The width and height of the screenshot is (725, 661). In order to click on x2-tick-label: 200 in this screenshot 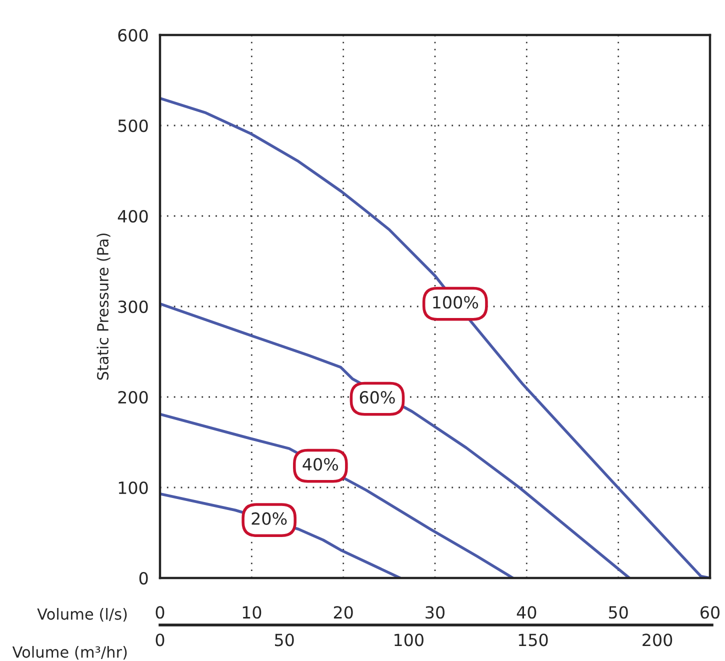, I will do `click(657, 640)`.